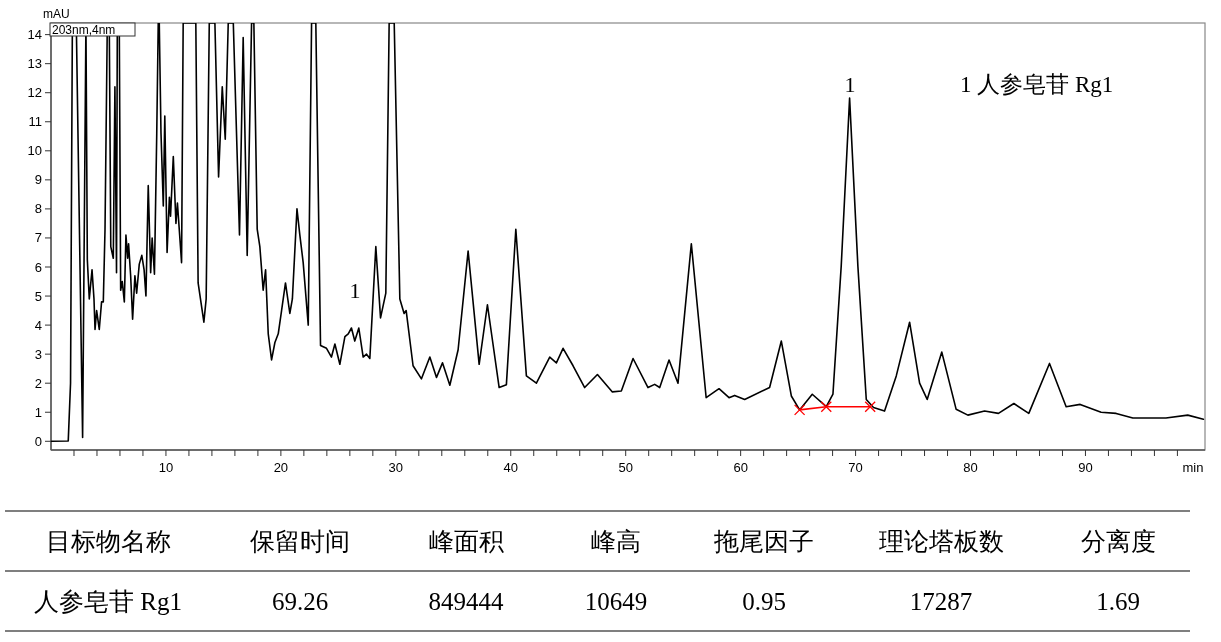 Image resolution: width=1221 pixels, height=642 pixels. I want to click on x-tick-label: 30, so click(396, 467).